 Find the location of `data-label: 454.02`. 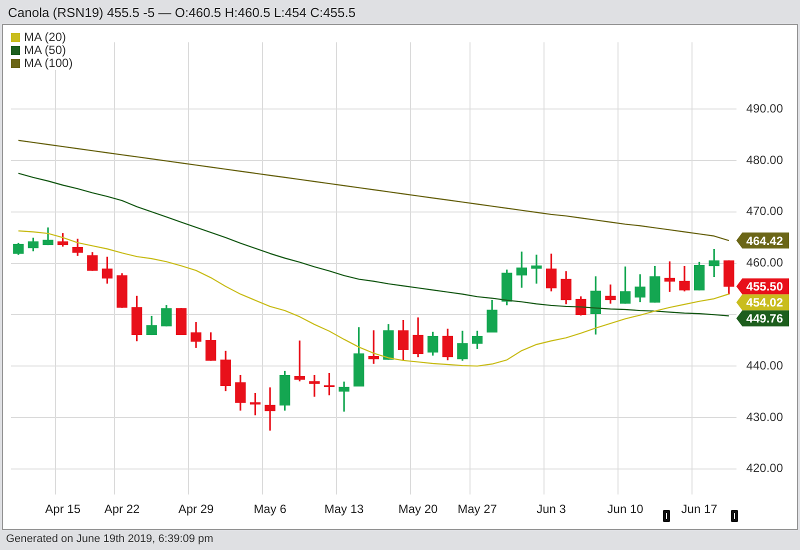

data-label: 454.02 is located at coordinates (765, 303).